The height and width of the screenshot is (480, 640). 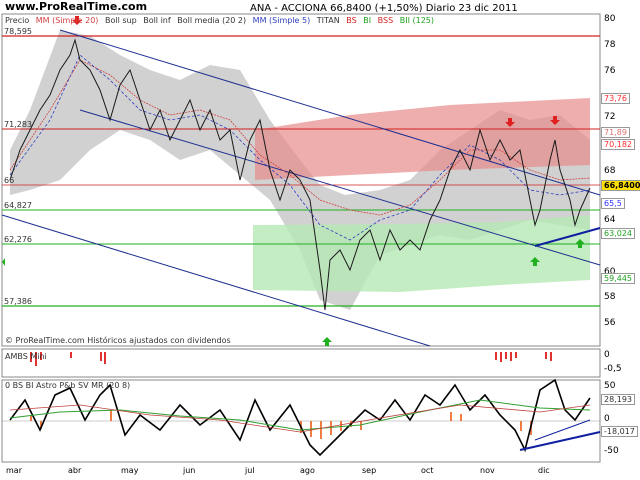 What do you see at coordinates (9, 180) in the screenshot?
I see `level-label: 66` at bounding box center [9, 180].